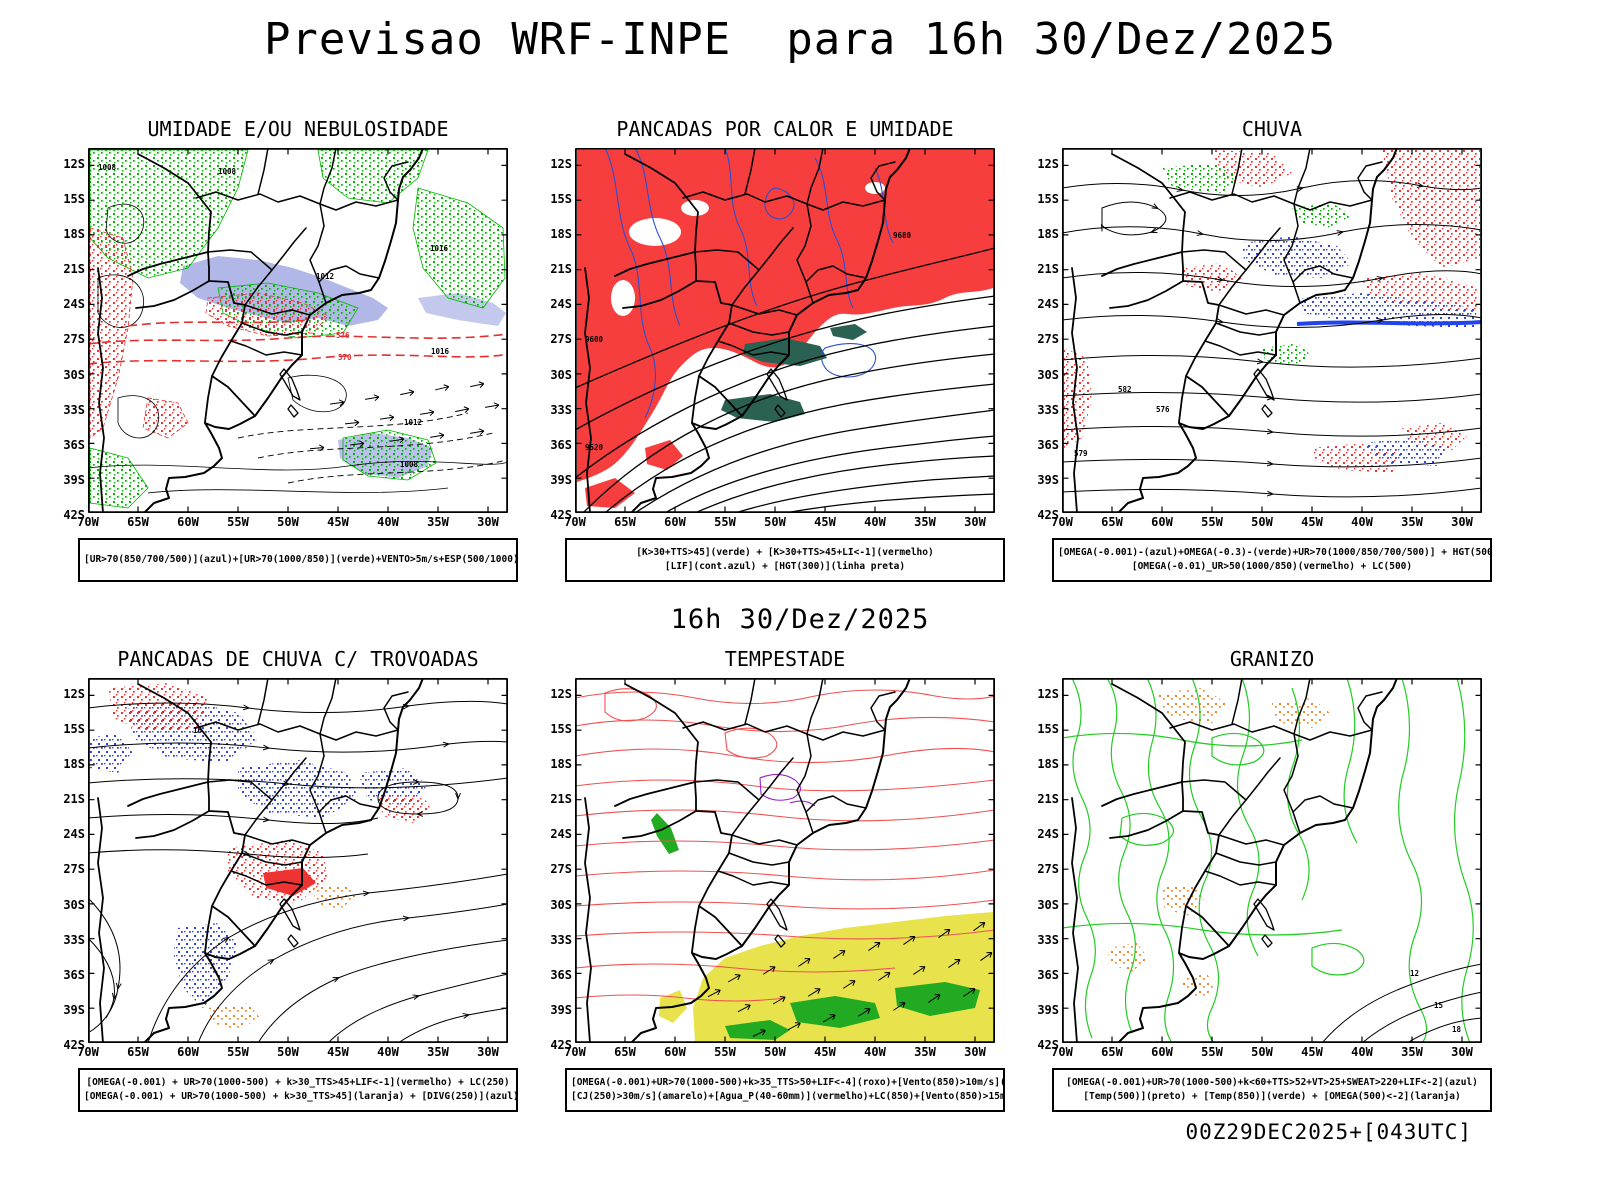 This screenshot has width=1600, height=1200. I want to click on lon-tick-label: 65W, so click(1112, 1052).